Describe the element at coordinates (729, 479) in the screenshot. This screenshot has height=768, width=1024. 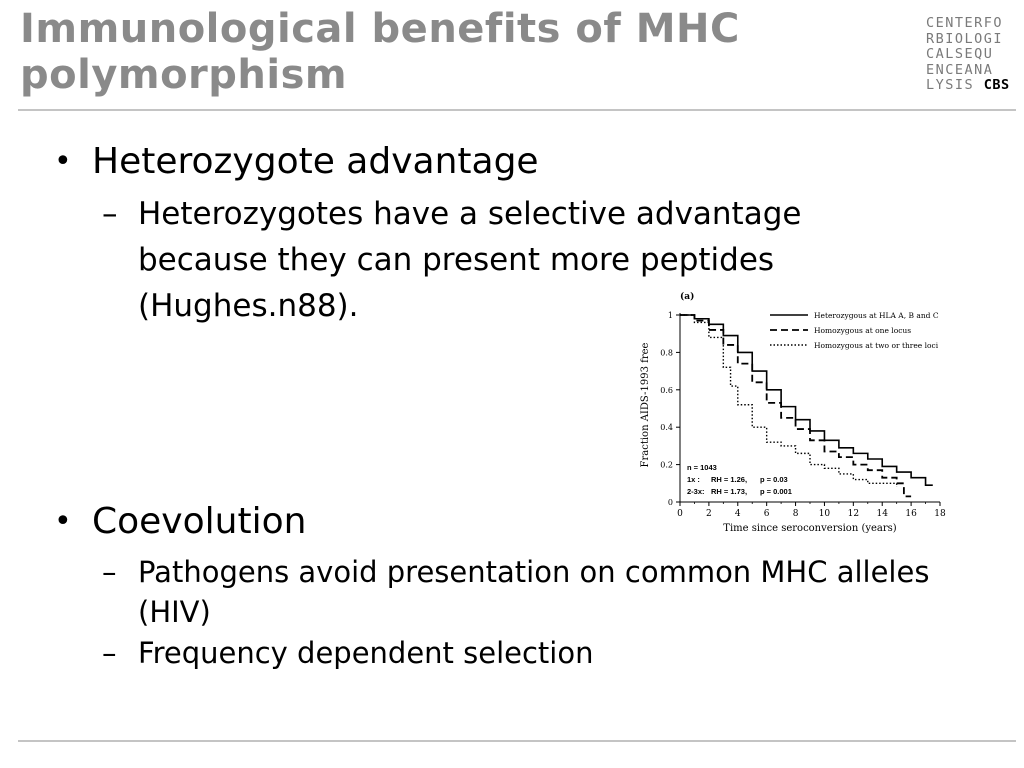
I see `annotation-rh: RH = 1.26,` at that location.